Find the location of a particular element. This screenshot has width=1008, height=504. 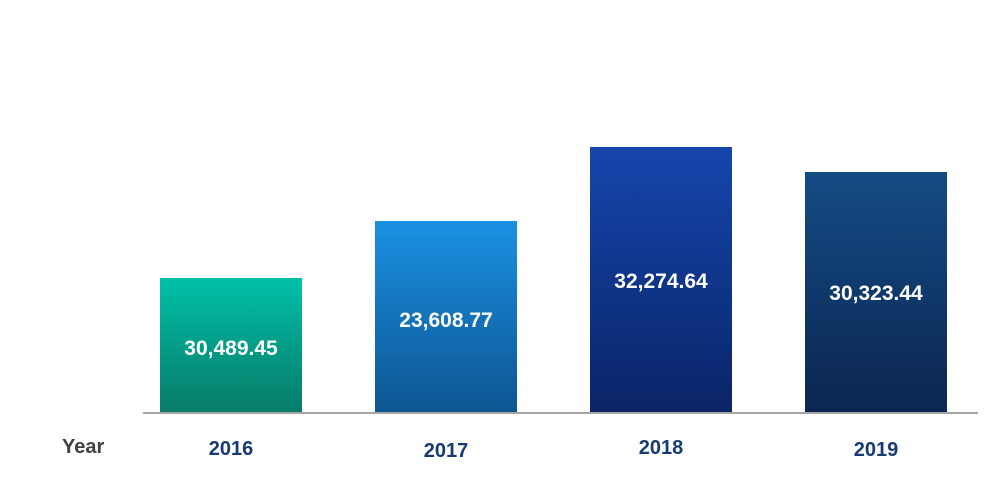

bar-2018 is located at coordinates (661, 280).